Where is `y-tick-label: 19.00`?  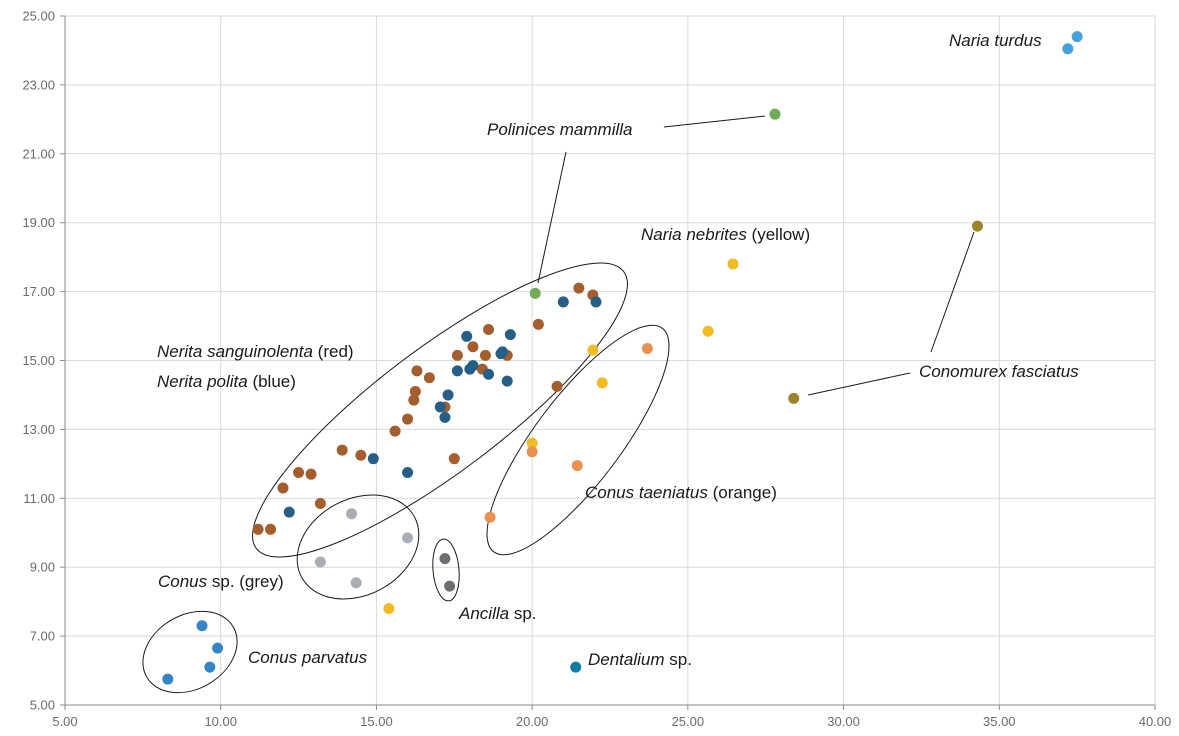
y-tick-label: 19.00 is located at coordinates (38, 222).